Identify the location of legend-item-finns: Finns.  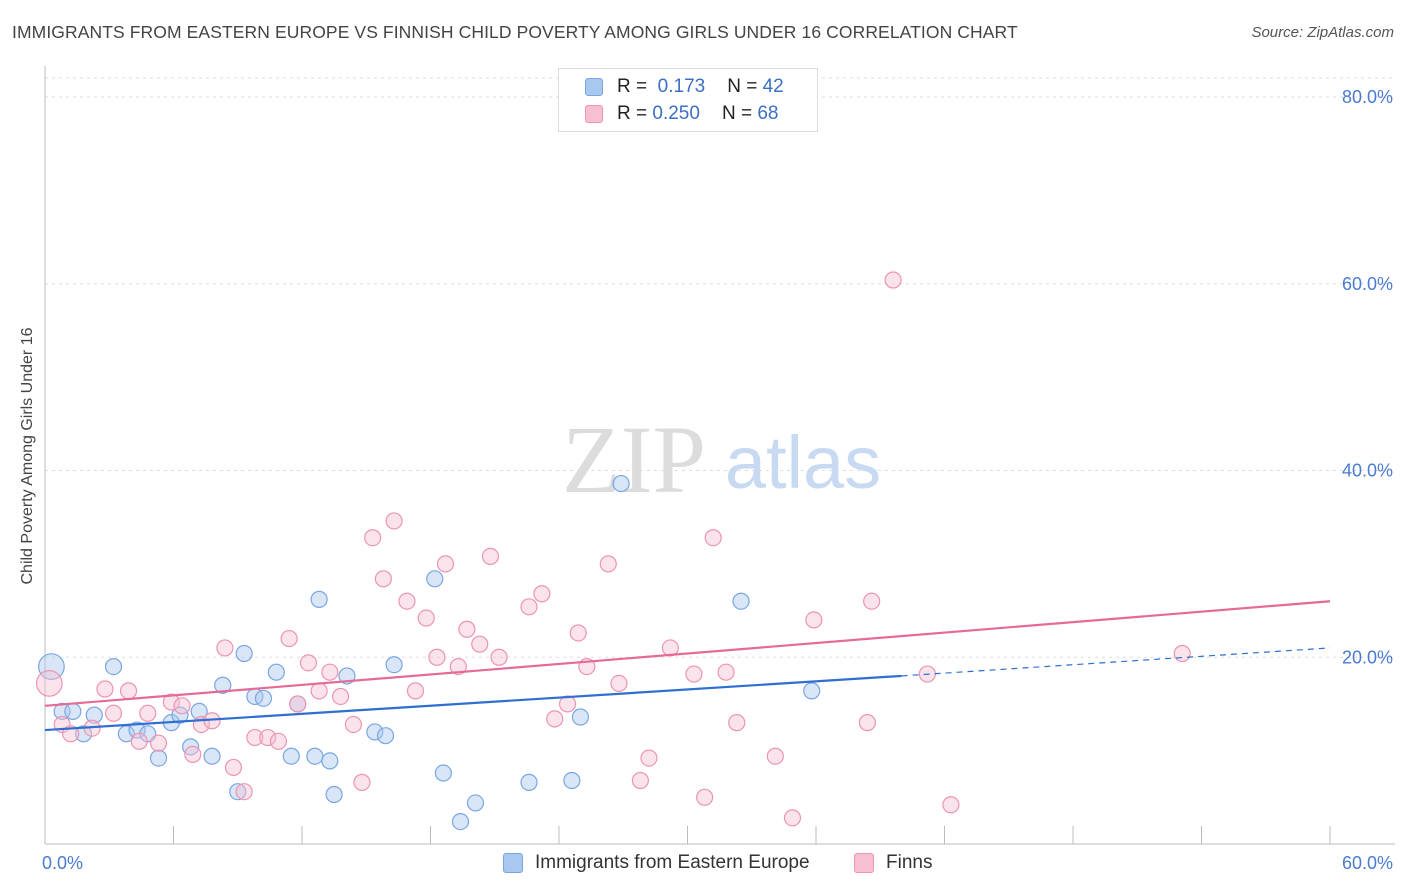
(893, 863).